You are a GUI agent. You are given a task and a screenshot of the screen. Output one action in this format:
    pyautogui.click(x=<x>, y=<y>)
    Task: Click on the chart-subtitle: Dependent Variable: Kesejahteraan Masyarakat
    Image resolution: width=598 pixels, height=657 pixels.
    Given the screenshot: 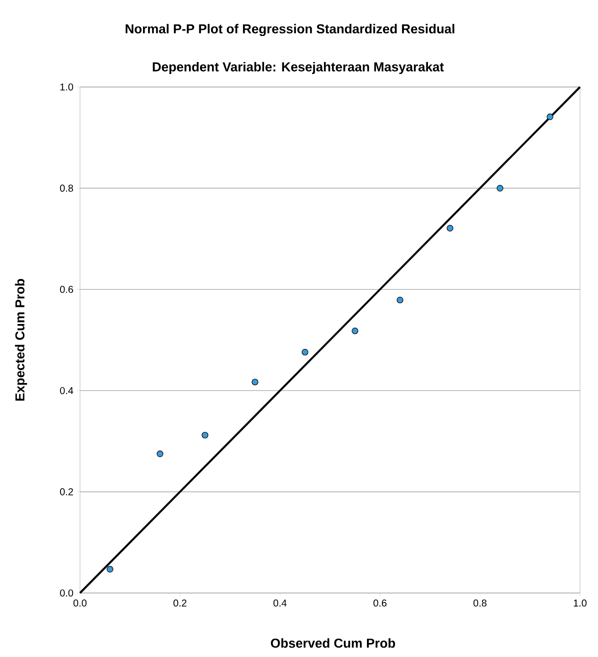 What is the action you would take?
    pyautogui.click(x=298, y=68)
    